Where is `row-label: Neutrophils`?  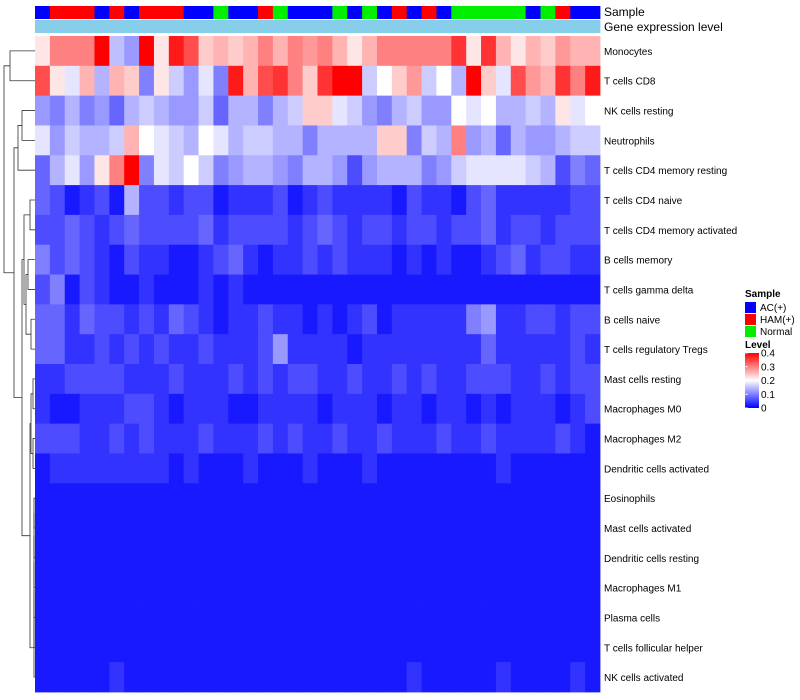 row-label: Neutrophils is located at coordinates (629, 141).